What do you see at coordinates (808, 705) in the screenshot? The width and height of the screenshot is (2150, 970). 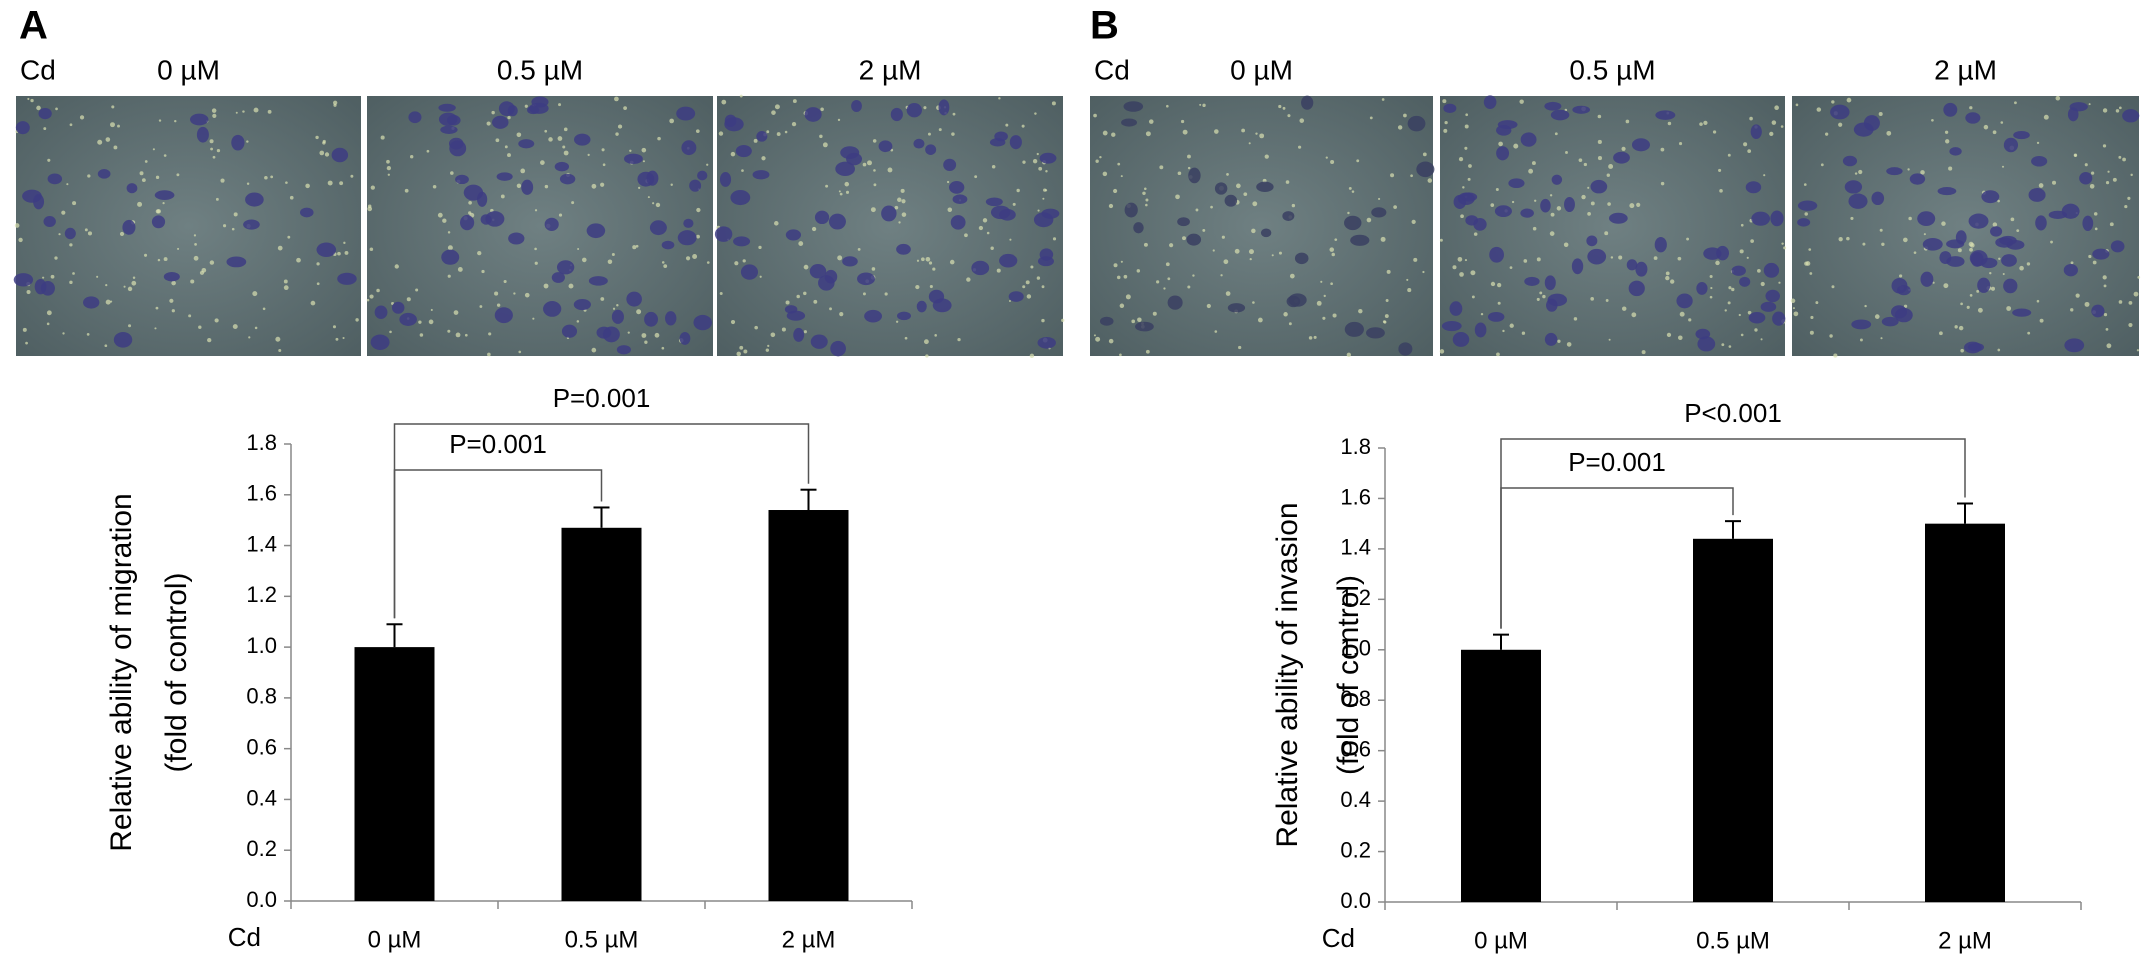 I see `bar` at bounding box center [808, 705].